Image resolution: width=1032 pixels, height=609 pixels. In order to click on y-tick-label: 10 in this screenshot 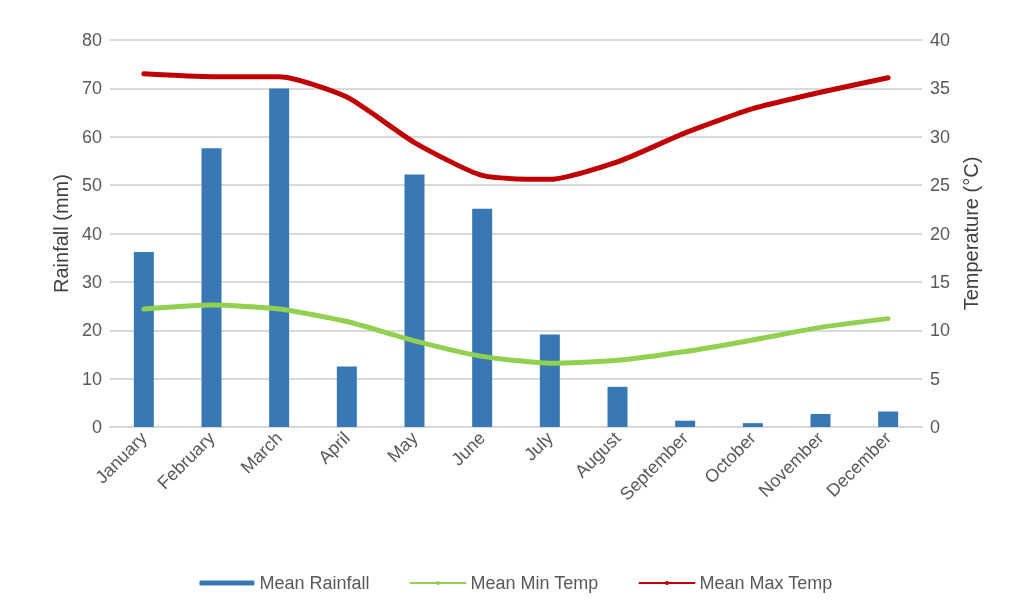, I will do `click(91, 378)`.